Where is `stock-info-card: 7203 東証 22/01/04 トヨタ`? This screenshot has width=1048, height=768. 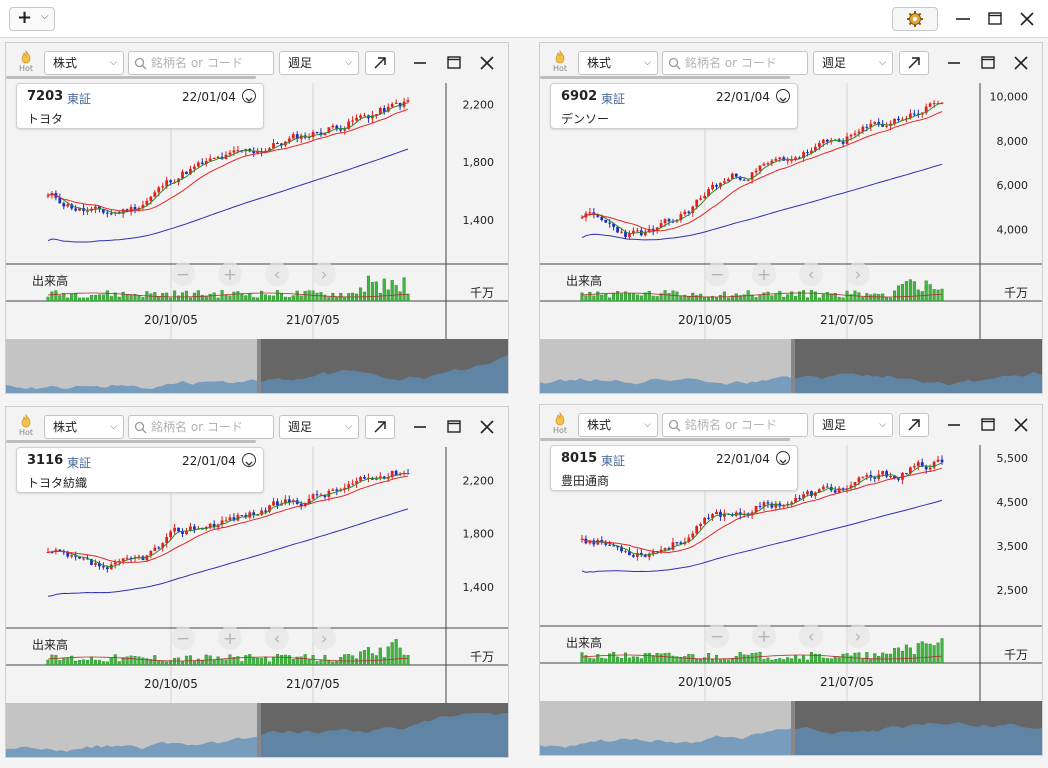
stock-info-card: 7203 東証 22/01/04 トヨタ is located at coordinates (140, 106).